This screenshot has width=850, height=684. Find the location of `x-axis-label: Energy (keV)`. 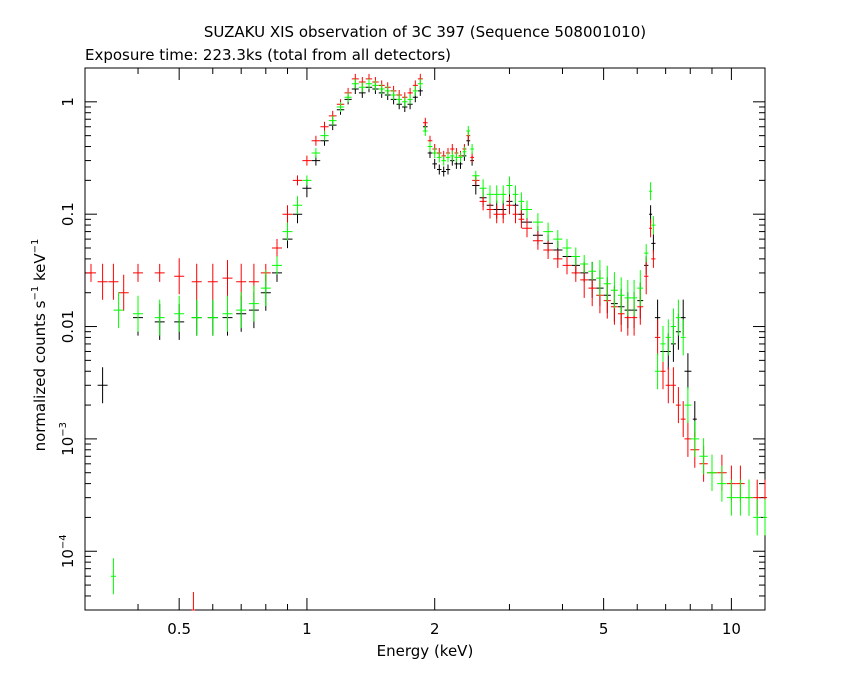

x-axis-label: Energy (keV) is located at coordinates (425, 651).